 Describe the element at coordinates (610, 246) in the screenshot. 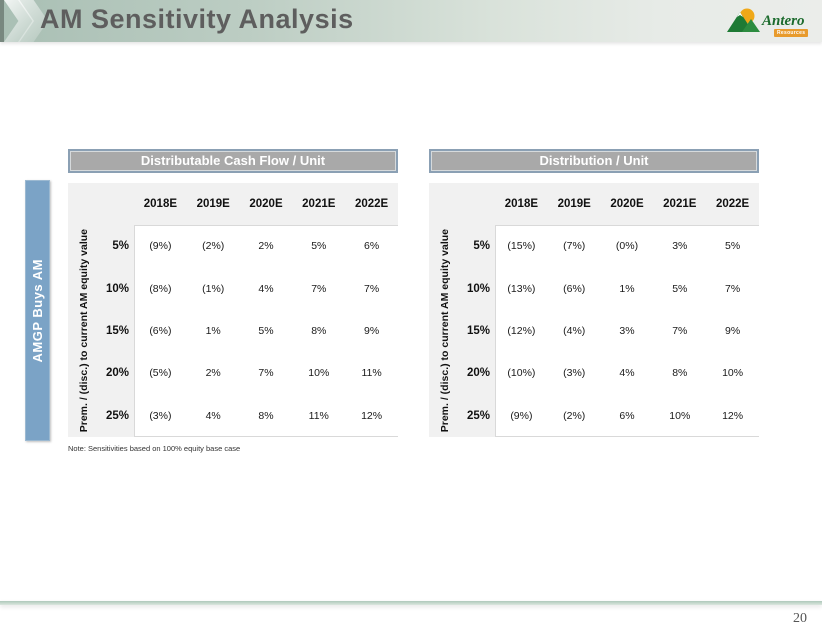

I see `table-row: 5% (15%) (7%) (0%) 3% 5%` at that location.